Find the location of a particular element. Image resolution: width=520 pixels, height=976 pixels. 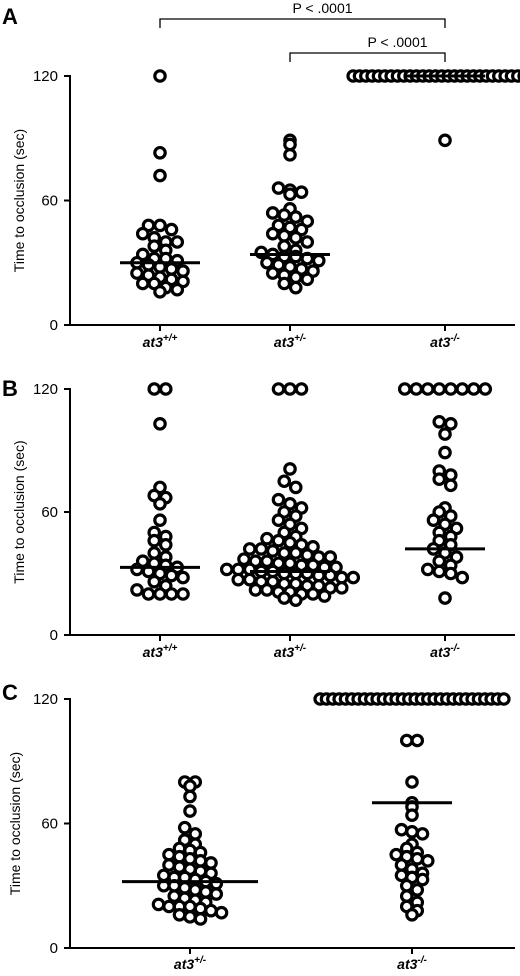

significance-bracket is located at coordinates (367, 57).